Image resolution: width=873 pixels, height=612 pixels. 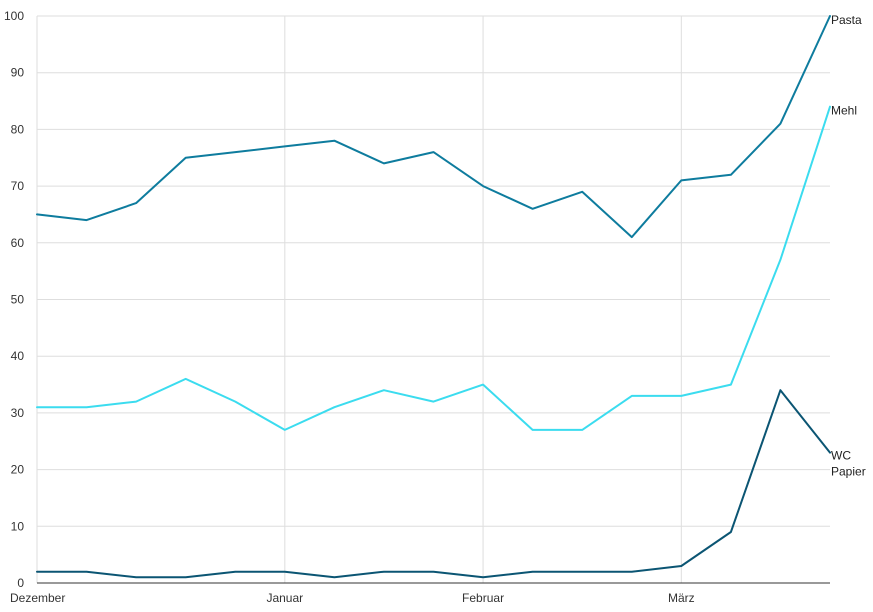 I want to click on y-tick-label: 90, so click(x=18, y=73).